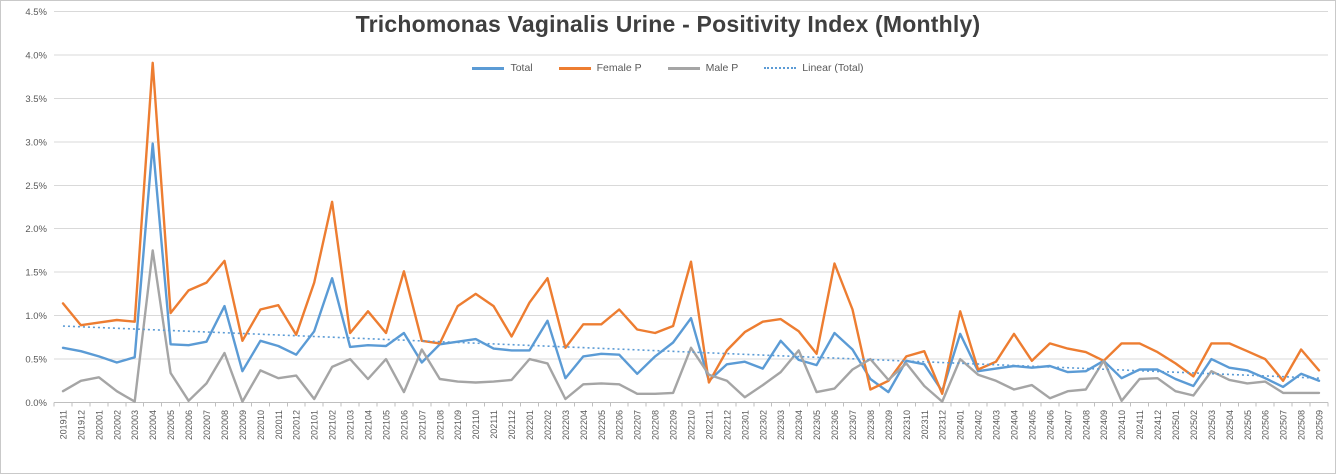  I want to click on y-tick-label: 1.5%, so click(36, 273).